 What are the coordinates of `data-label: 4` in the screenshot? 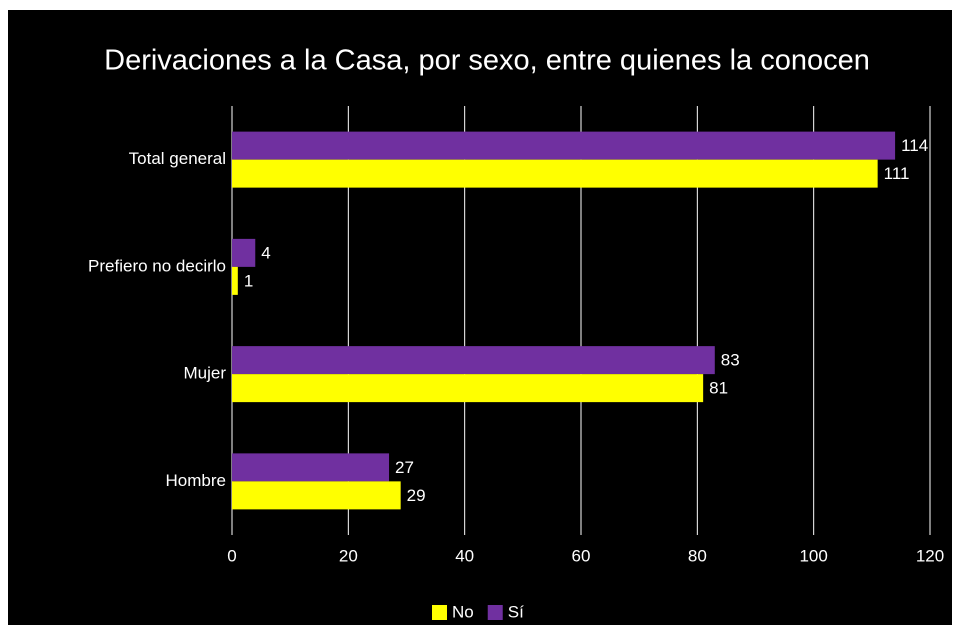 It's located at (265, 252).